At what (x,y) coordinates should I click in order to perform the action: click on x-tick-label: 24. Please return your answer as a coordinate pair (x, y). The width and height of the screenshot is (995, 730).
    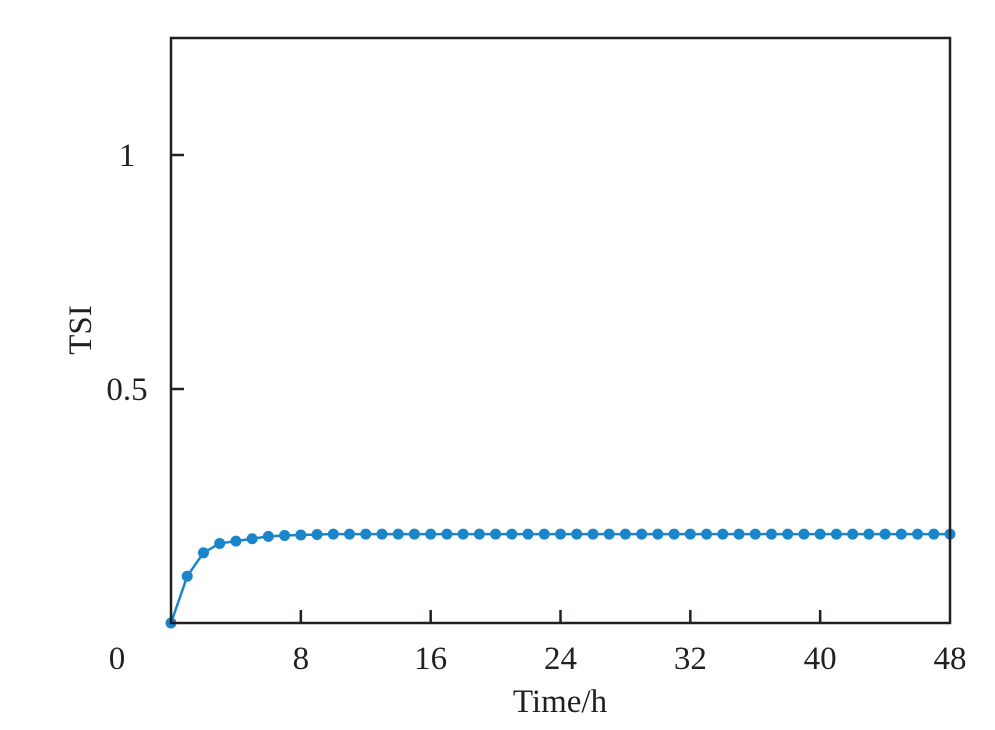
    Looking at the image, I should click on (560, 659).